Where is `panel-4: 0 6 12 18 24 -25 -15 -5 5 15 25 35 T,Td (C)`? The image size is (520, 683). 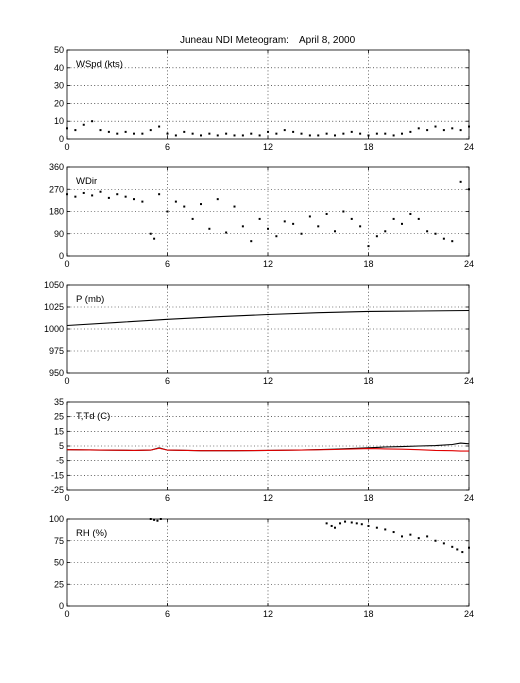
panel-4: 0 6 12 18 24 -25 -15 -5 5 15 25 35 T,Td (C) is located at coordinates (262, 450).